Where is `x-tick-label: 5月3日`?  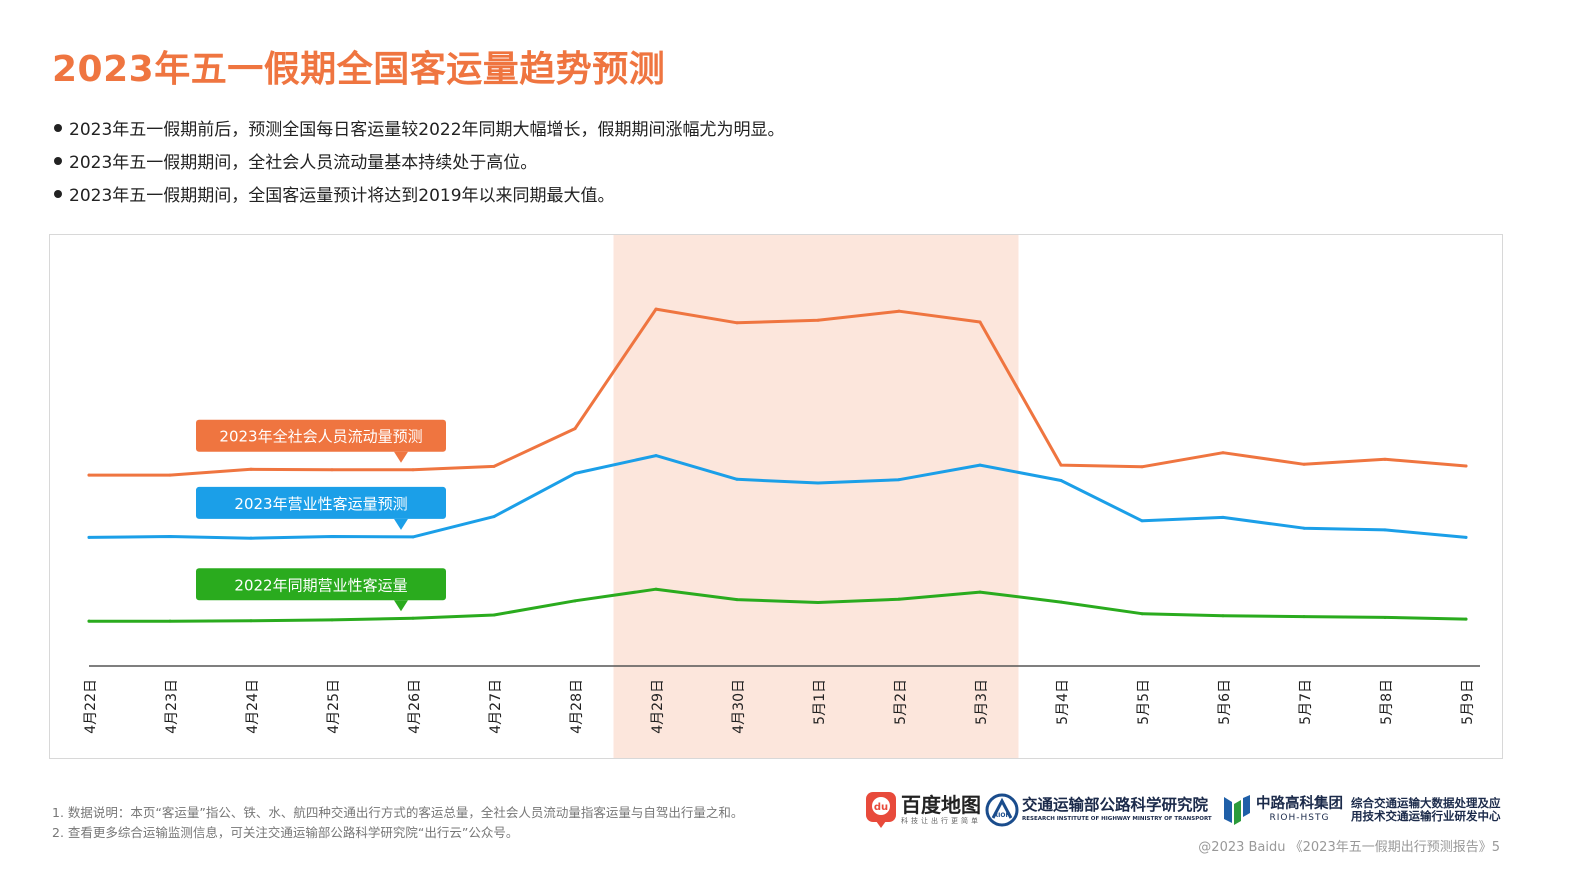
x-tick-label: 5月3日 is located at coordinates (982, 702).